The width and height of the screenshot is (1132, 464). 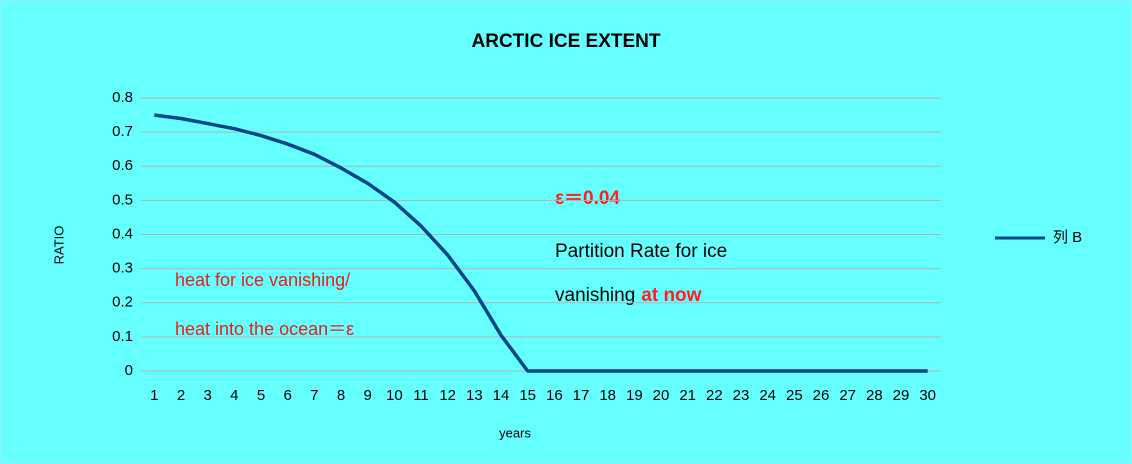 What do you see at coordinates (901, 395) in the screenshot?
I see `x-tick-label: 29` at bounding box center [901, 395].